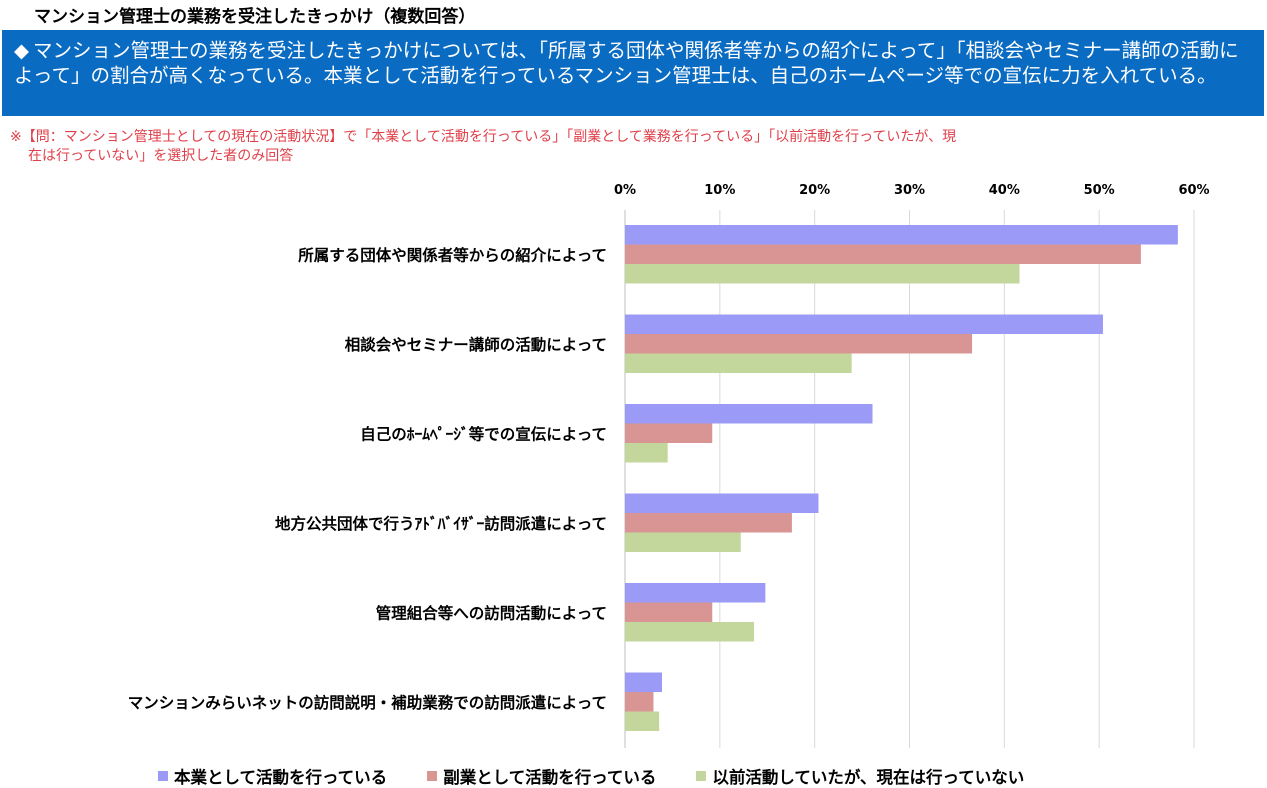  What do you see at coordinates (550, 777) in the screenshot?
I see `legend-label: 副業として活動を行っている` at bounding box center [550, 777].